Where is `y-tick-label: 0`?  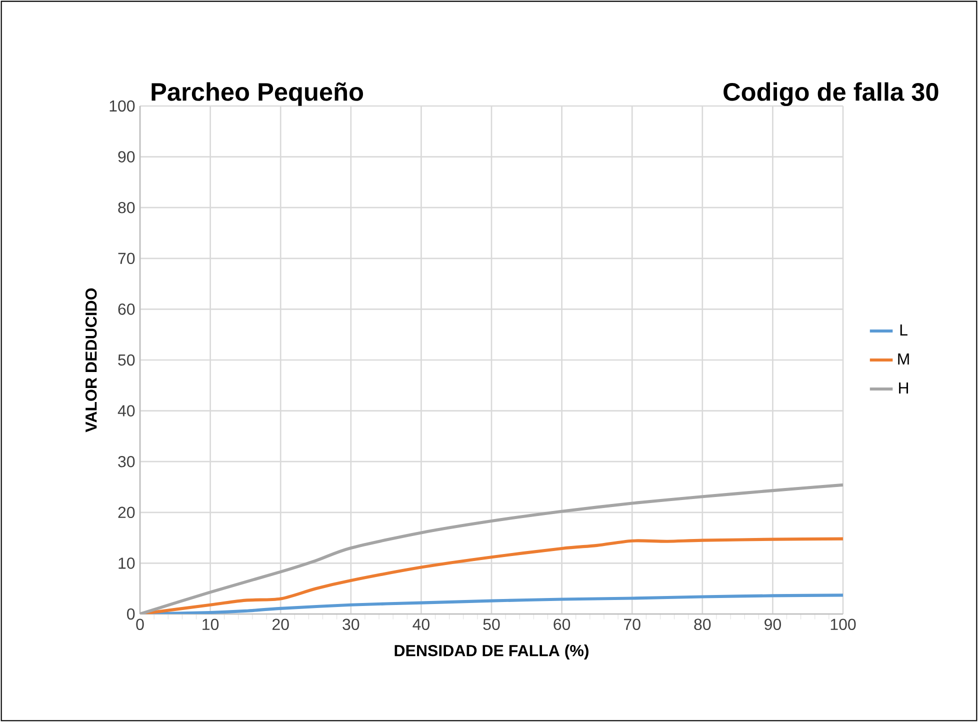 y-tick-label: 0 is located at coordinates (131, 614).